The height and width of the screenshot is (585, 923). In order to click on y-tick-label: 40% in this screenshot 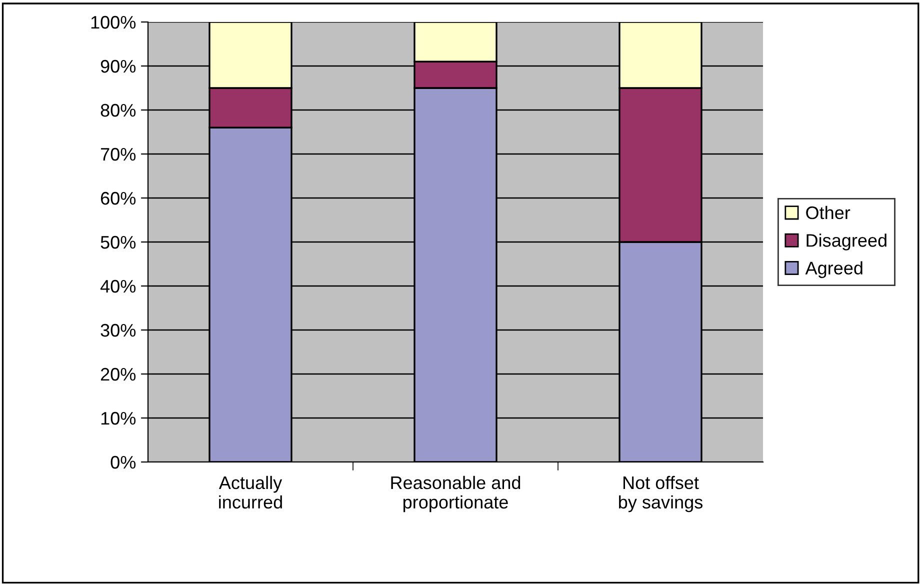, I will do `click(118, 286)`.